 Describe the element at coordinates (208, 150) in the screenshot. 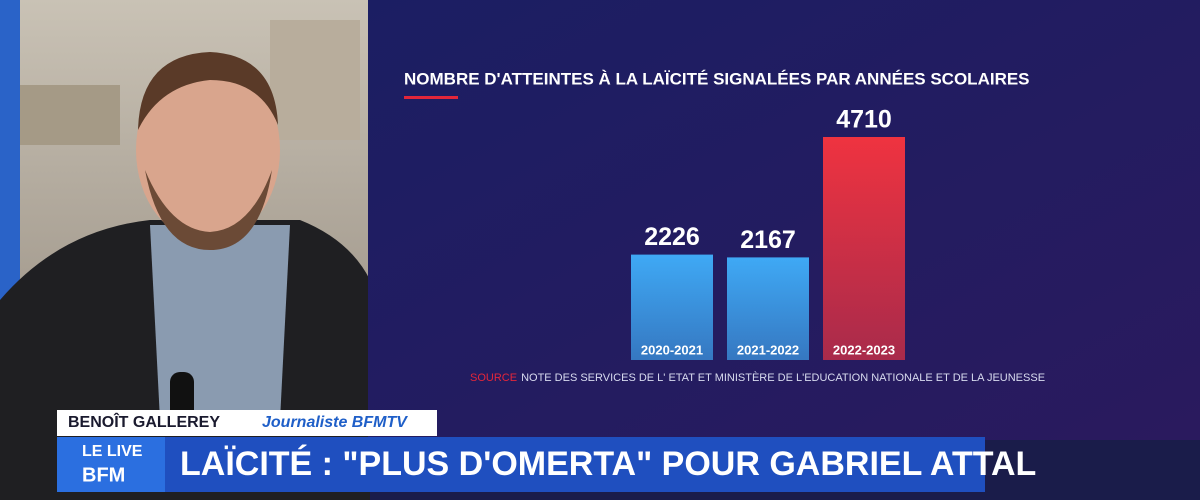

I see `face` at that location.